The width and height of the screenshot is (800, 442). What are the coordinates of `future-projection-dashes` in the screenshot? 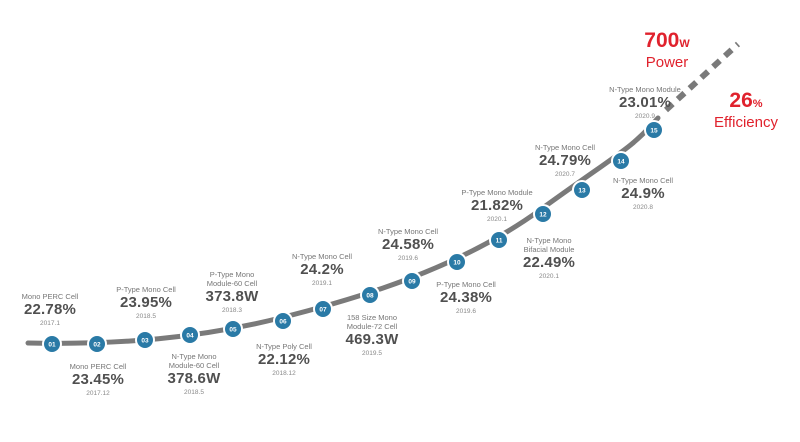 It's located at (702, 77).